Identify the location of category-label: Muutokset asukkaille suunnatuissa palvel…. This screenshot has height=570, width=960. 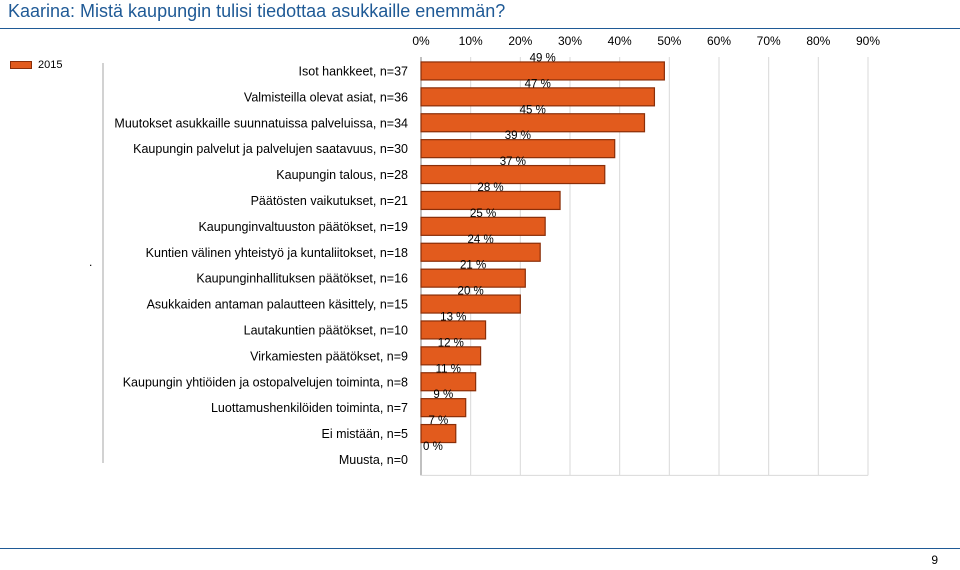
(261, 123).